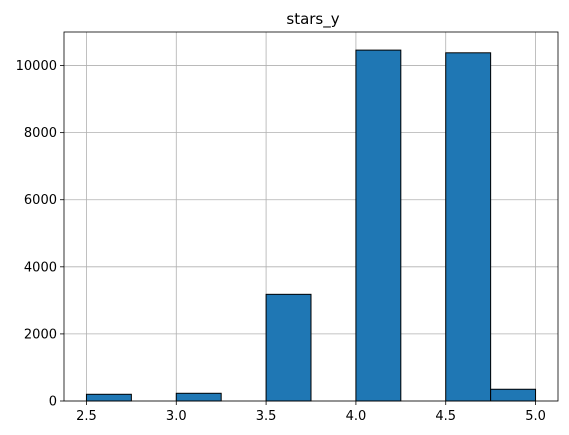  I want to click on y-tick-label: 6000, so click(40, 200).